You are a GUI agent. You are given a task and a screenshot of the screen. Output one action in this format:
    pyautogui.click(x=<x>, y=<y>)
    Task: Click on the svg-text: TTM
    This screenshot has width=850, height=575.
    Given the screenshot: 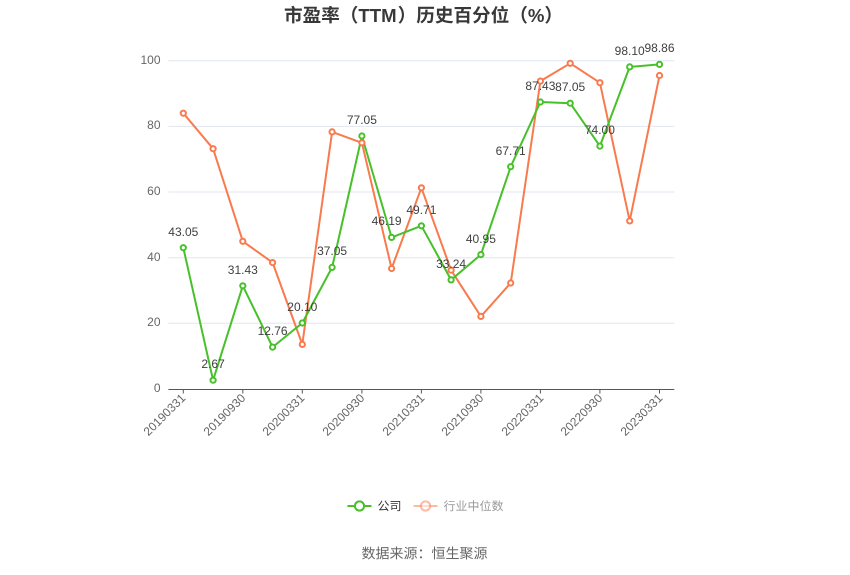 What is the action you would take?
    pyautogui.click(x=377, y=15)
    